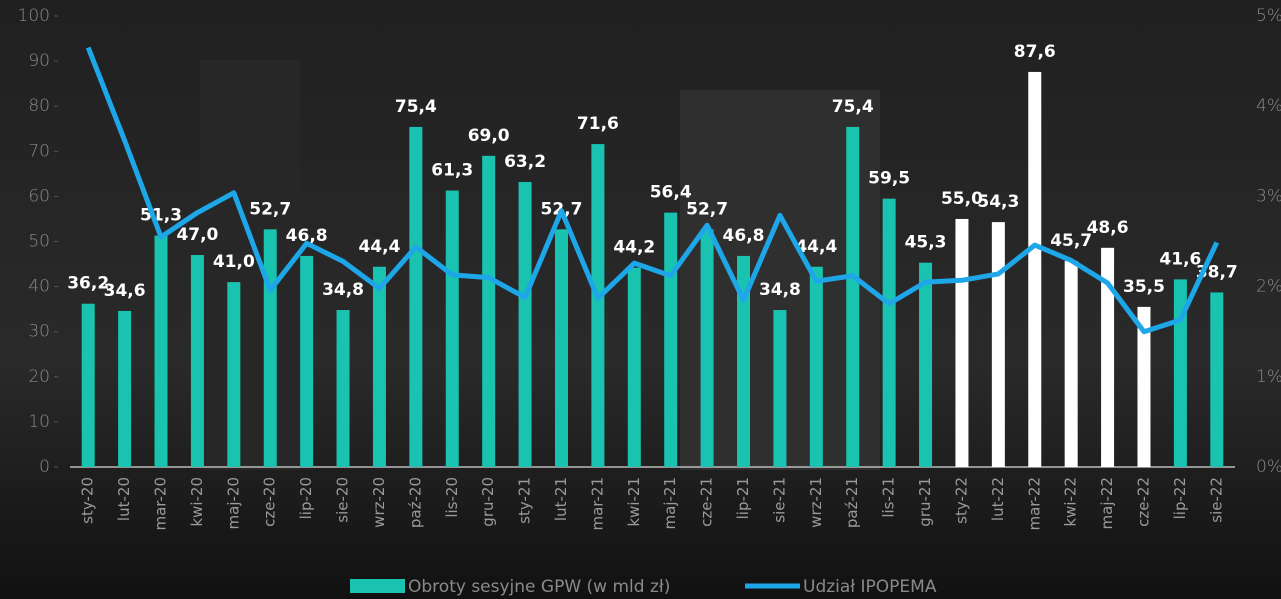 Image resolution: width=1281 pixels, height=599 pixels. What do you see at coordinates (1035, 52) in the screenshot?
I see `data-label: 87,6` at bounding box center [1035, 52].